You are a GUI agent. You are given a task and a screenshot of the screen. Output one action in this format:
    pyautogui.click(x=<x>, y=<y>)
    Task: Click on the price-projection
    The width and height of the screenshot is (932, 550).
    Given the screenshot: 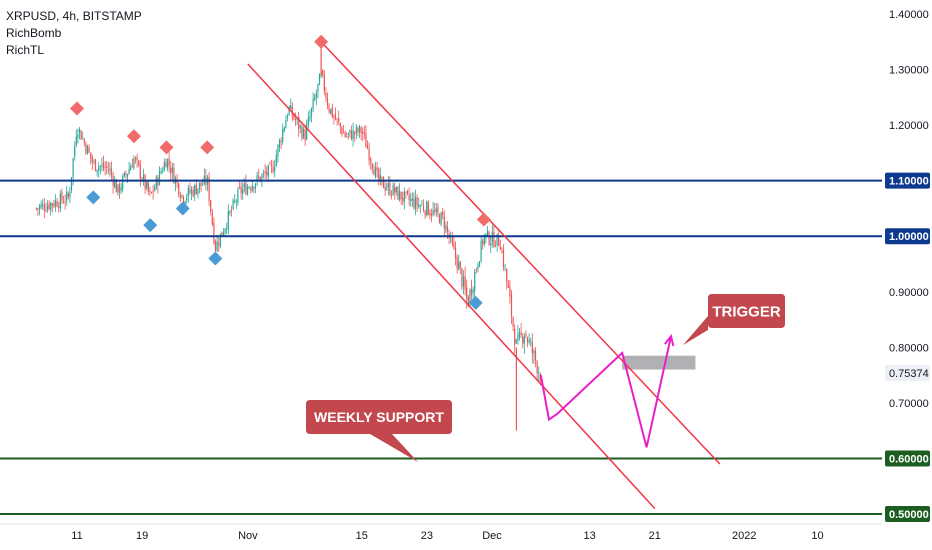 What is the action you would take?
    pyautogui.click(x=607, y=390)
    